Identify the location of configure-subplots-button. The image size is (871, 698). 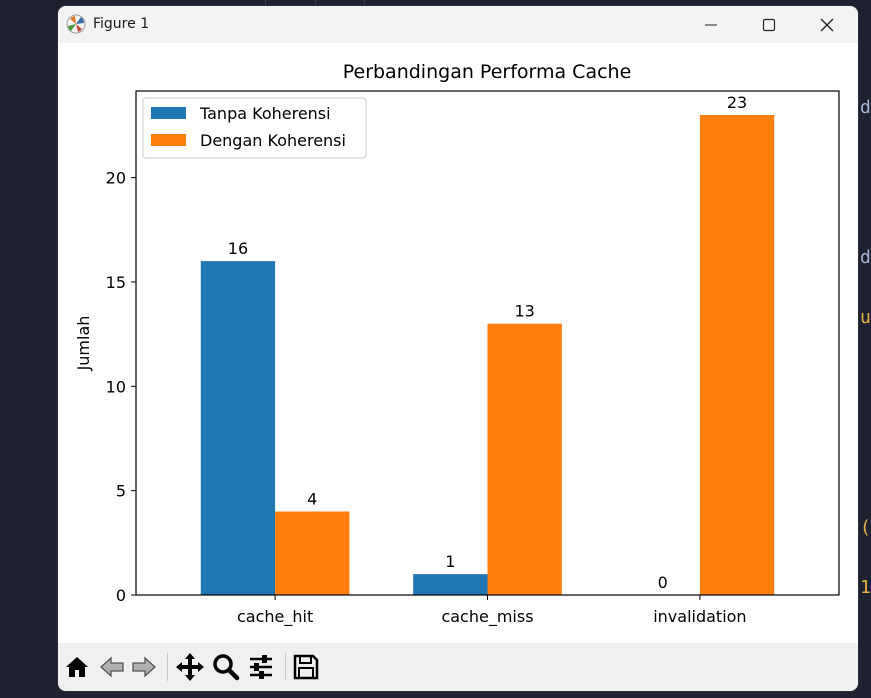
(261, 667).